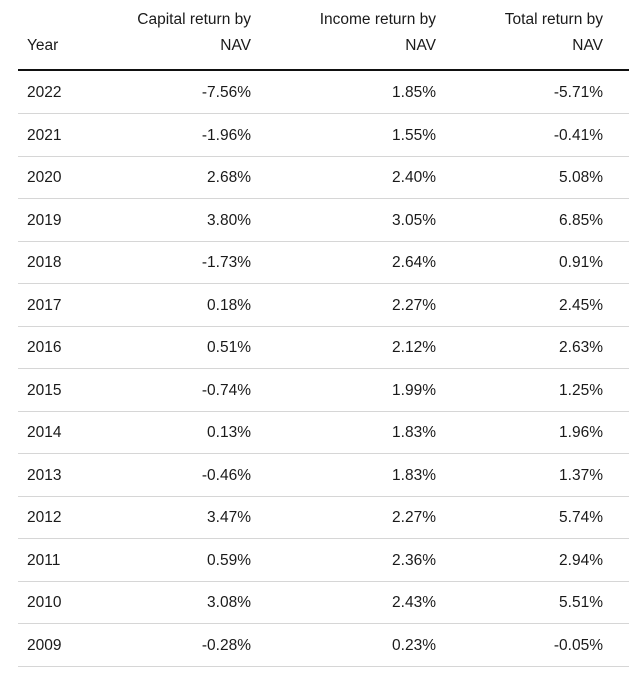 The width and height of the screenshot is (629, 681). What do you see at coordinates (44, 645) in the screenshot?
I see `year-cell: 2009` at bounding box center [44, 645].